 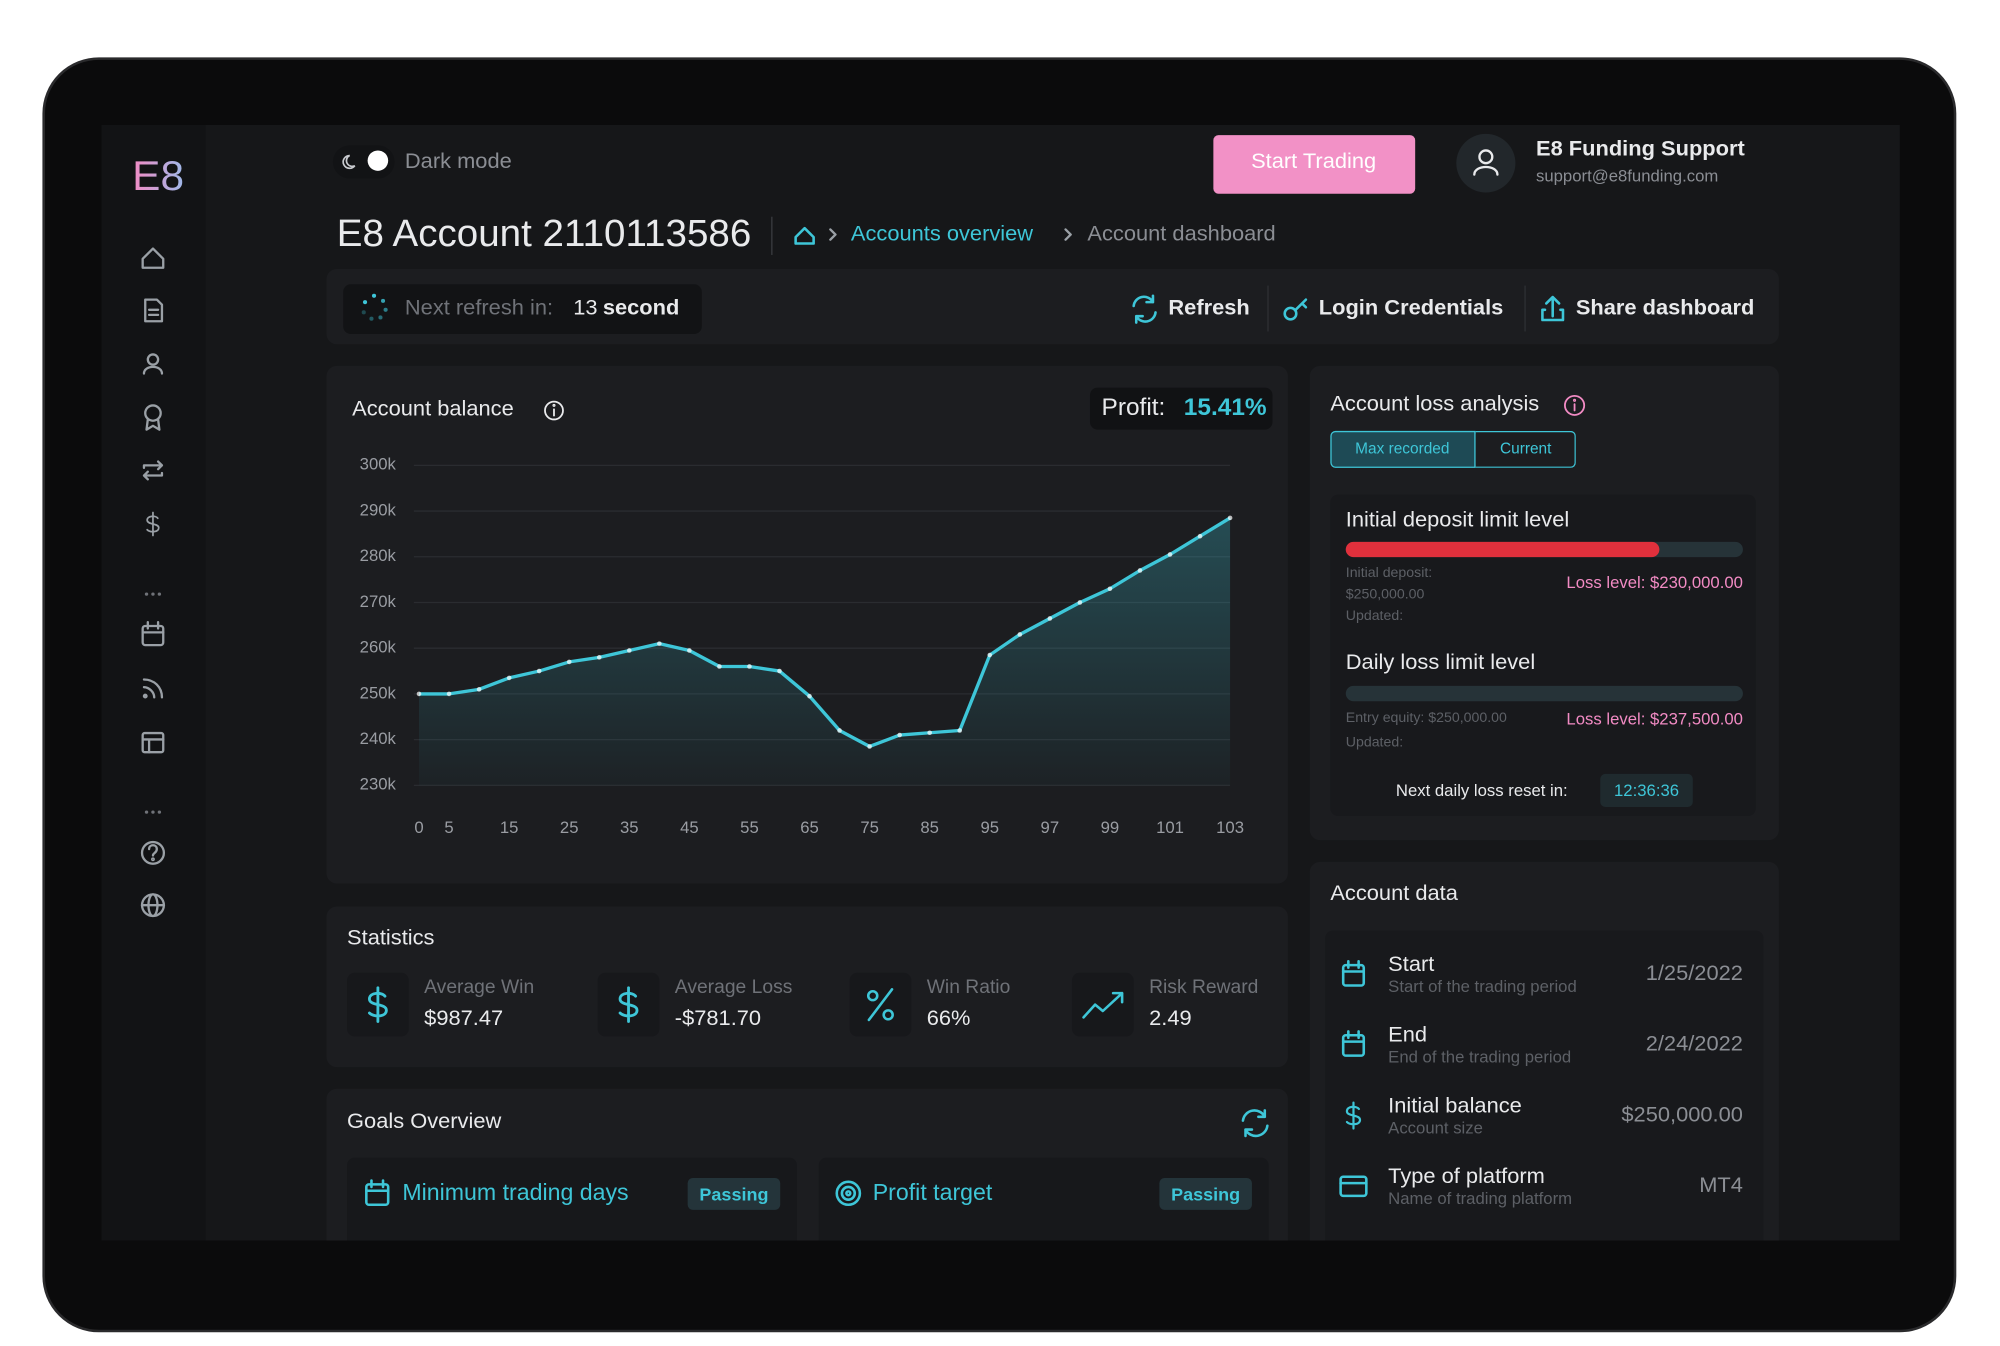 What do you see at coordinates (1627, 175) in the screenshot?
I see `user-email: support@e8funding.com` at bounding box center [1627, 175].